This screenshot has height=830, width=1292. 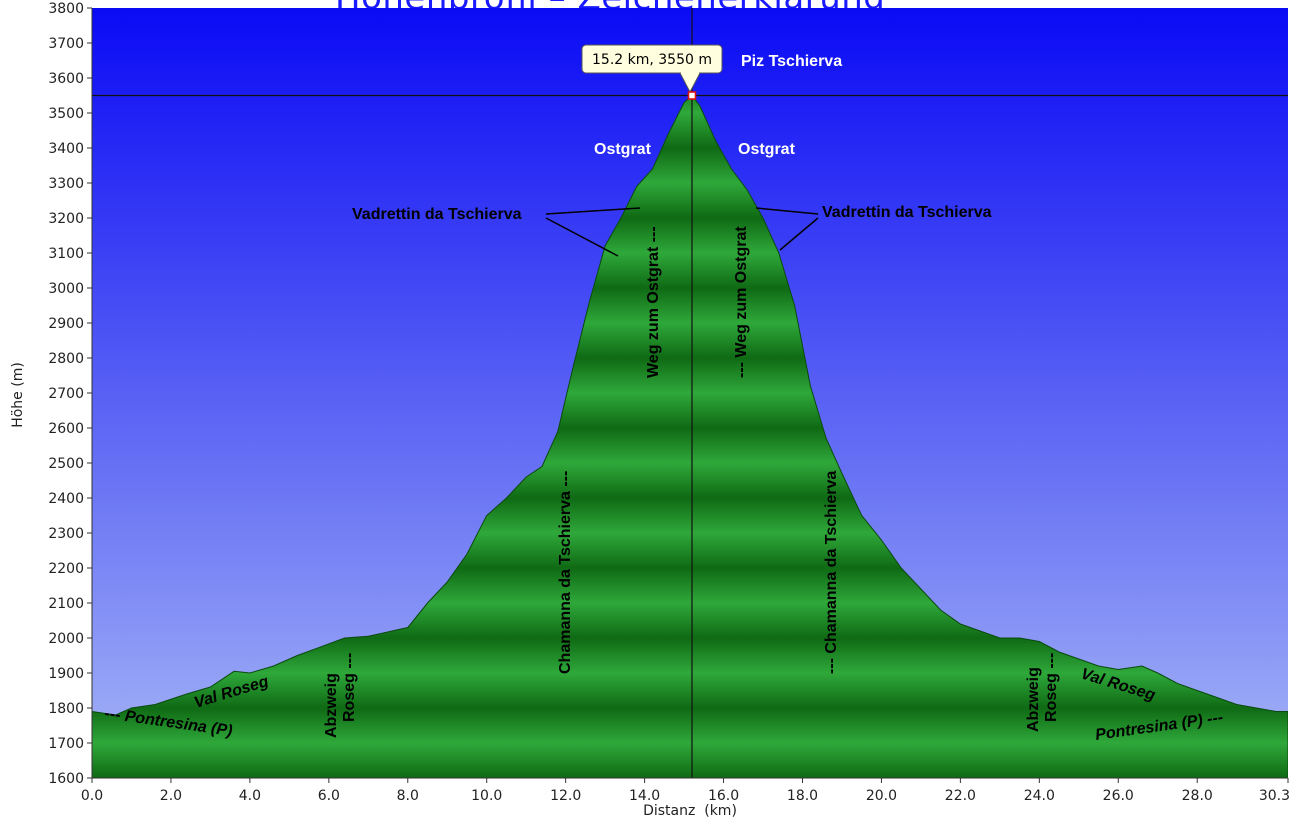 What do you see at coordinates (767, 149) in the screenshot?
I see `annotation-ostgrat-right: Ostgrat` at bounding box center [767, 149].